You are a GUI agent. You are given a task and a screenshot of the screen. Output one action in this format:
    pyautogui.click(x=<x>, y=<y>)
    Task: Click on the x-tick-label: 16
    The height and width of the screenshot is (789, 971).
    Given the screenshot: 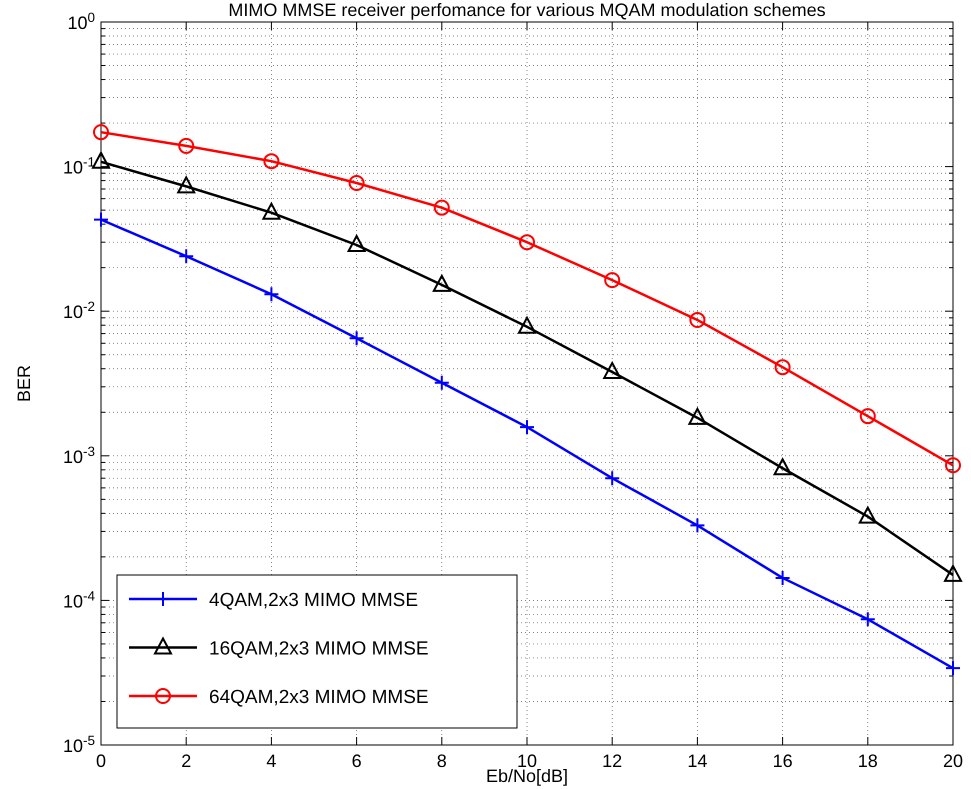 What is the action you would take?
    pyautogui.click(x=782, y=761)
    